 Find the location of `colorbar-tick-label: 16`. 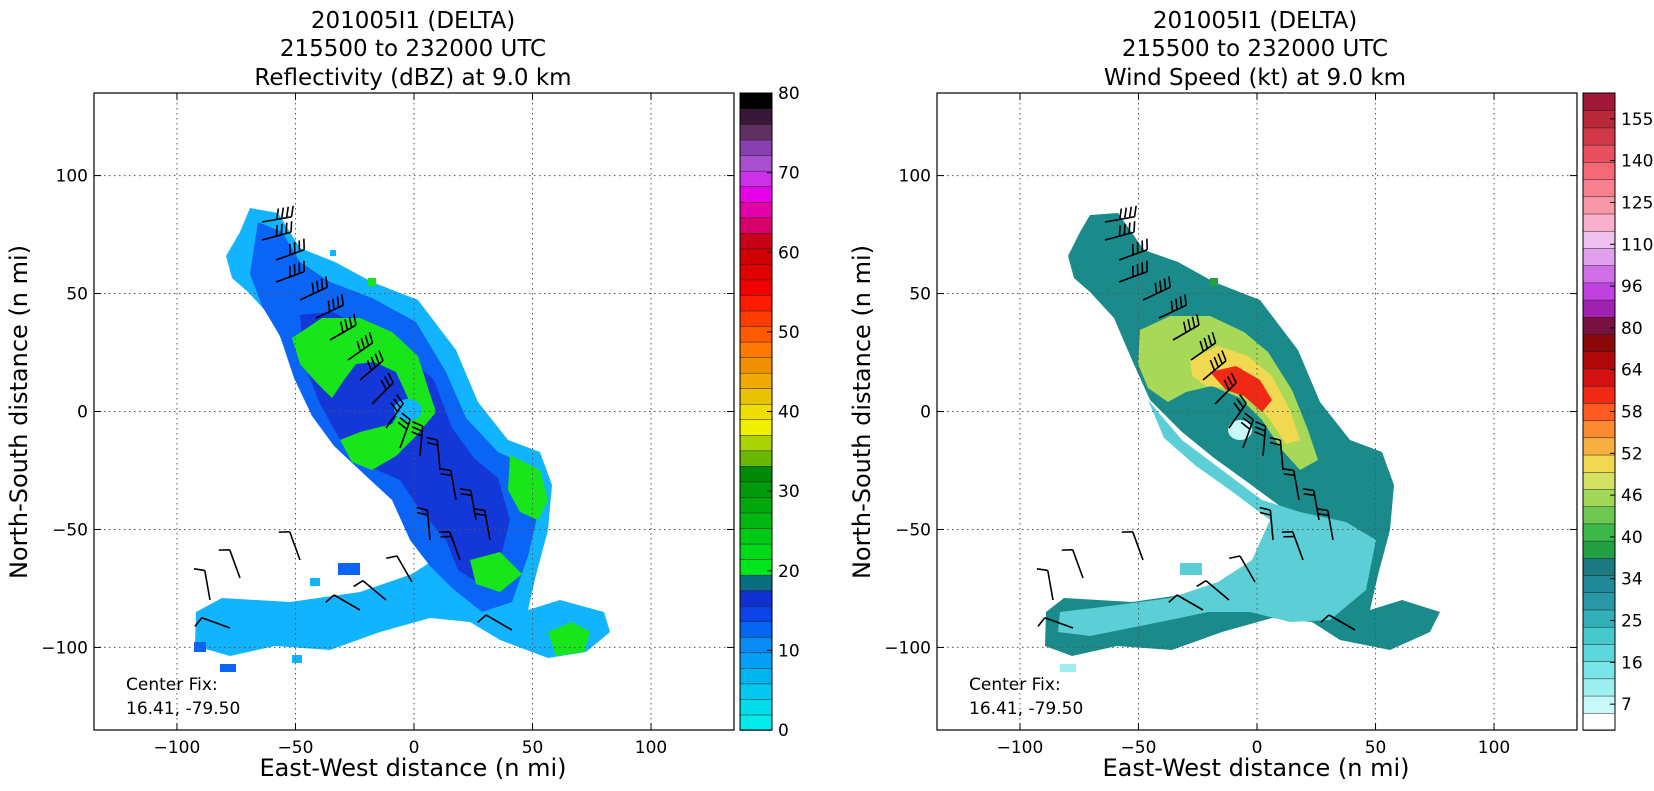

colorbar-tick-label: 16 is located at coordinates (1632, 663).